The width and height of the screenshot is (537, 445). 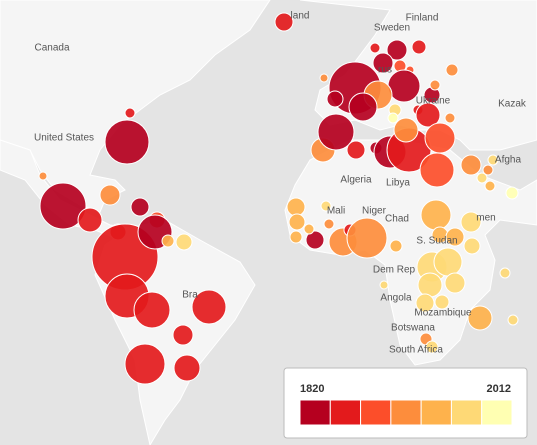 What do you see at coordinates (433, 101) in the screenshot?
I see `map-label: Ukraine` at bounding box center [433, 101].